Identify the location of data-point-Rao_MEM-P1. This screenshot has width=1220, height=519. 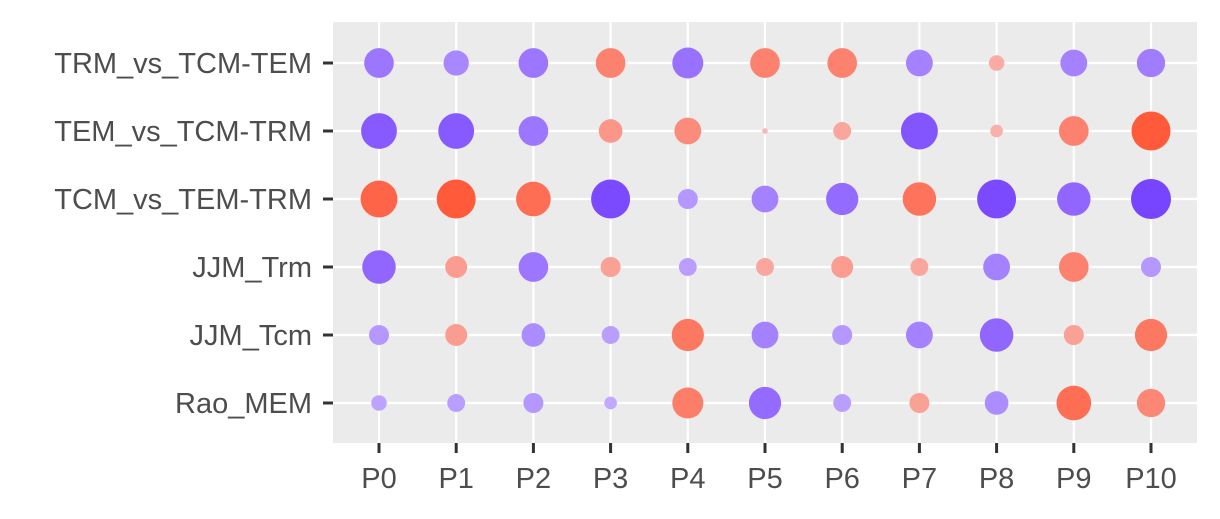
(456, 403).